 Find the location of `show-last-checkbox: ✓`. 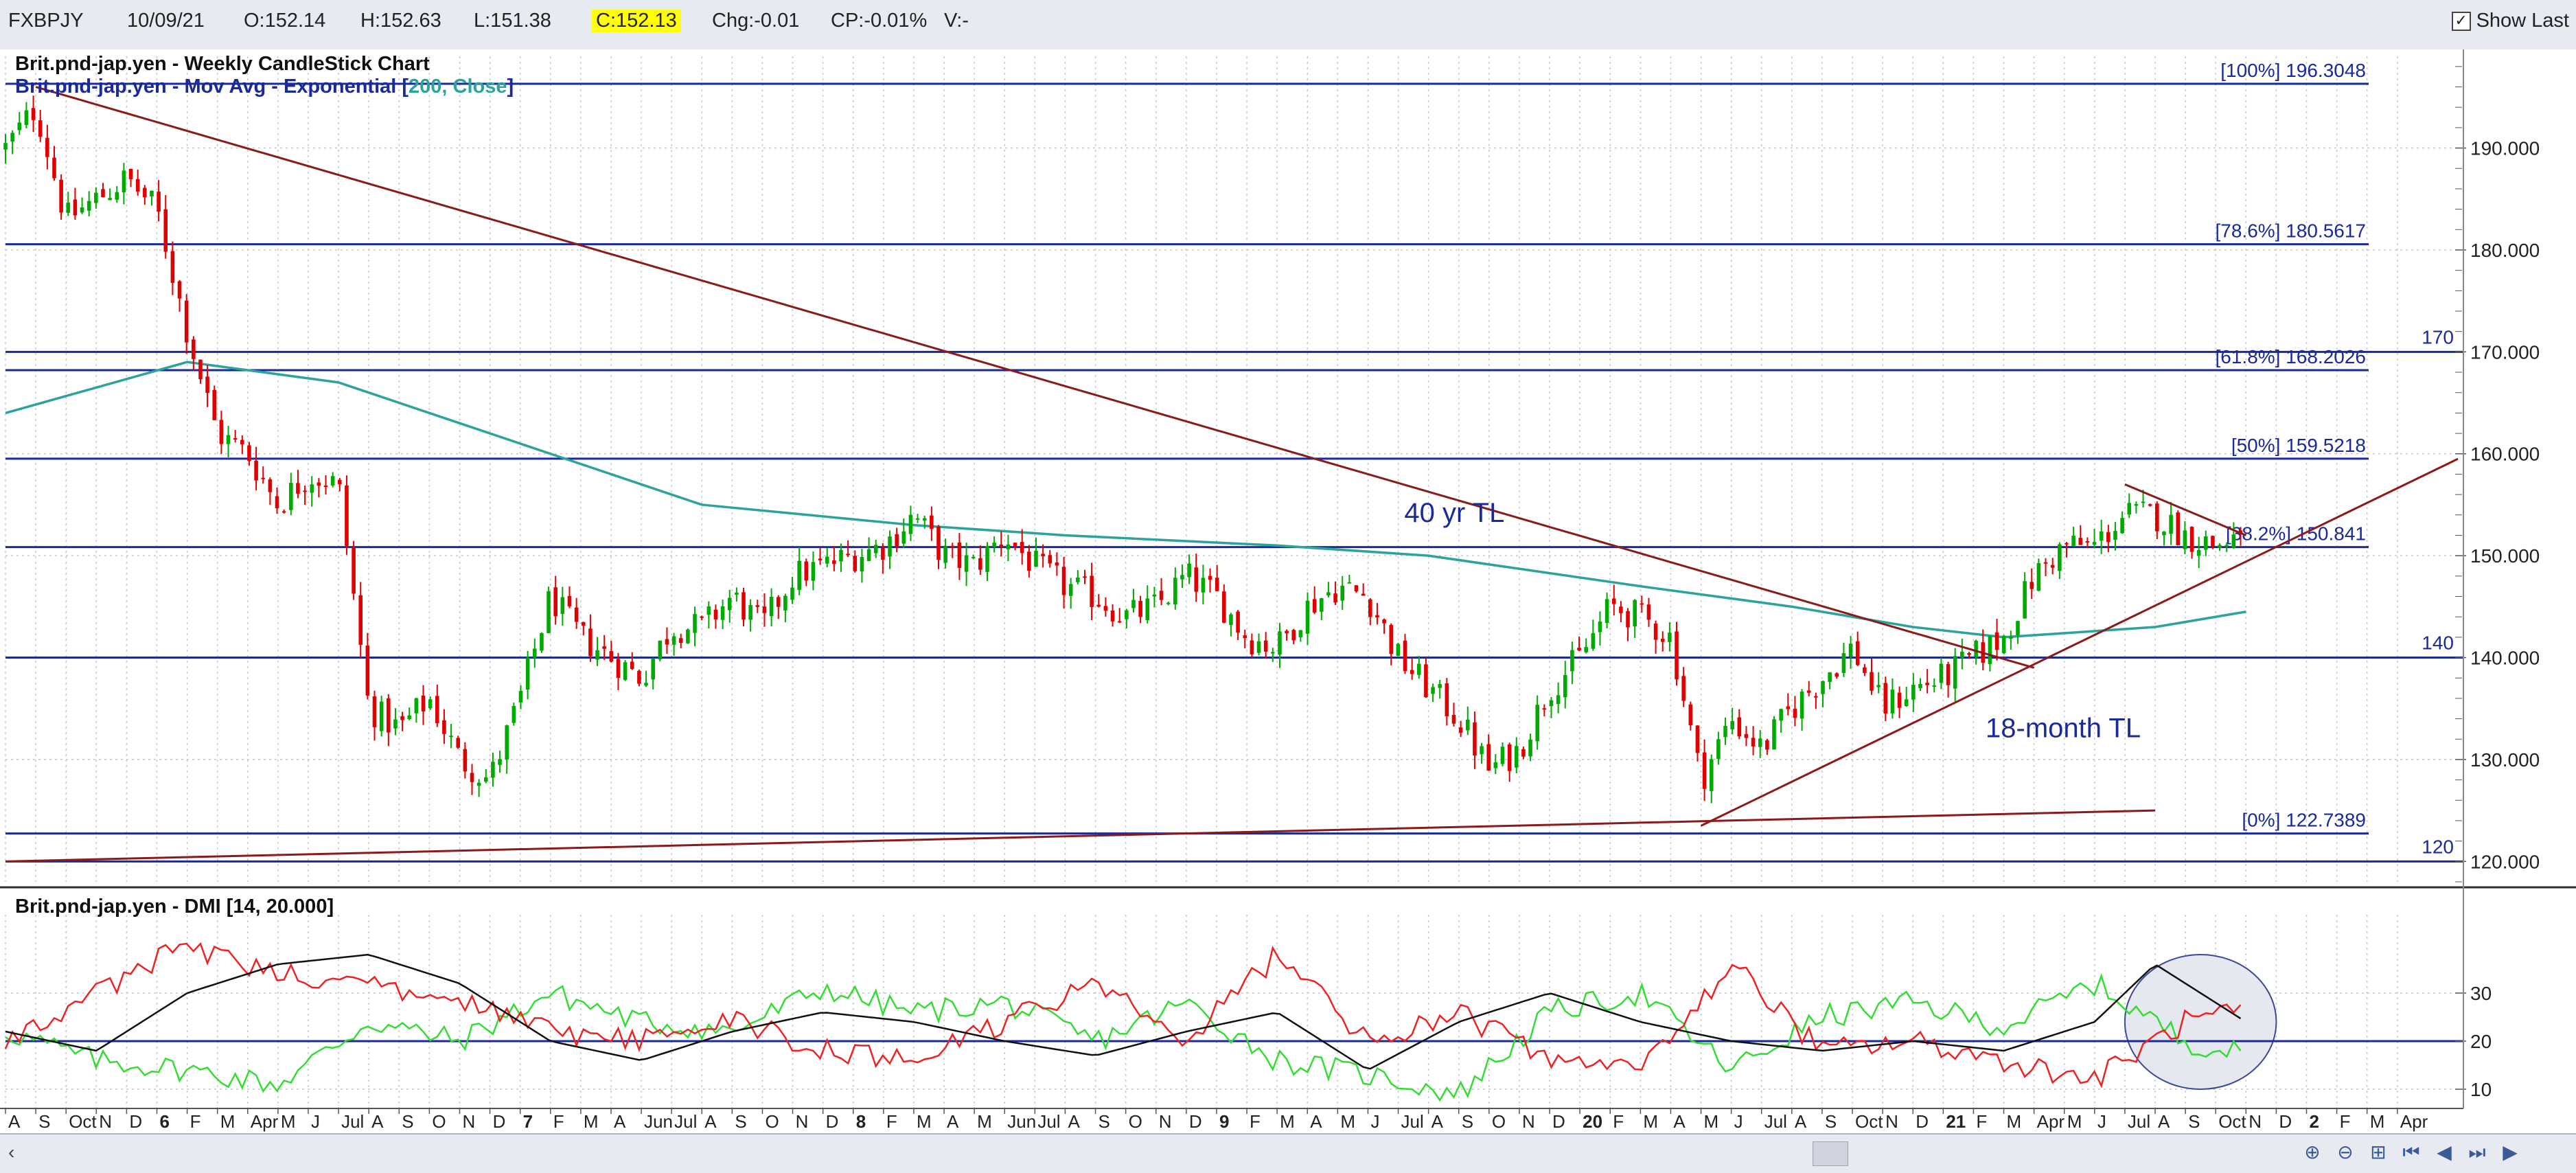

show-last-checkbox: ✓ is located at coordinates (2461, 21).